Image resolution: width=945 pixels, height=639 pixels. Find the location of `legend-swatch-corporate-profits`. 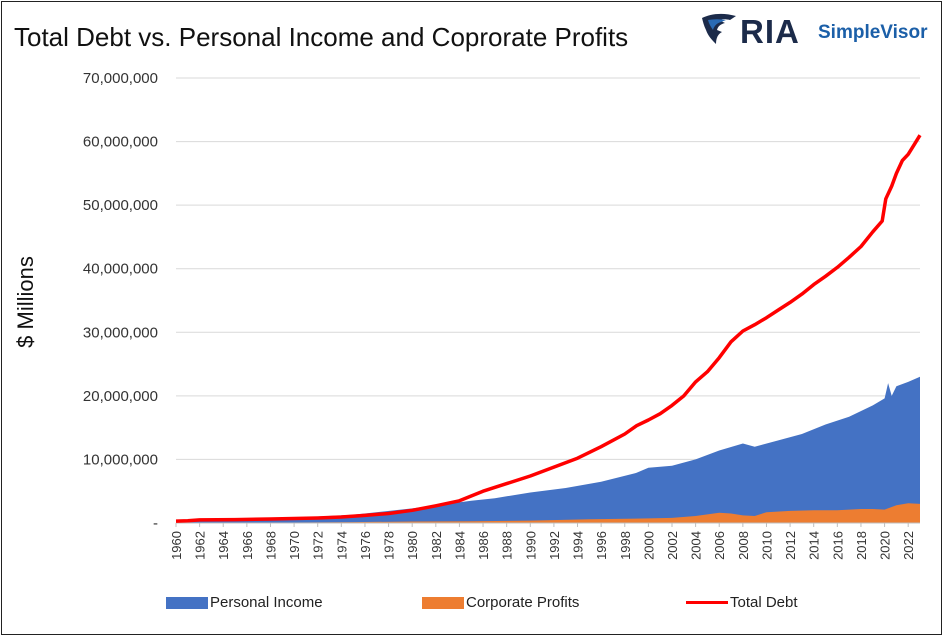

legend-swatch-corporate-profits is located at coordinates (443, 602).